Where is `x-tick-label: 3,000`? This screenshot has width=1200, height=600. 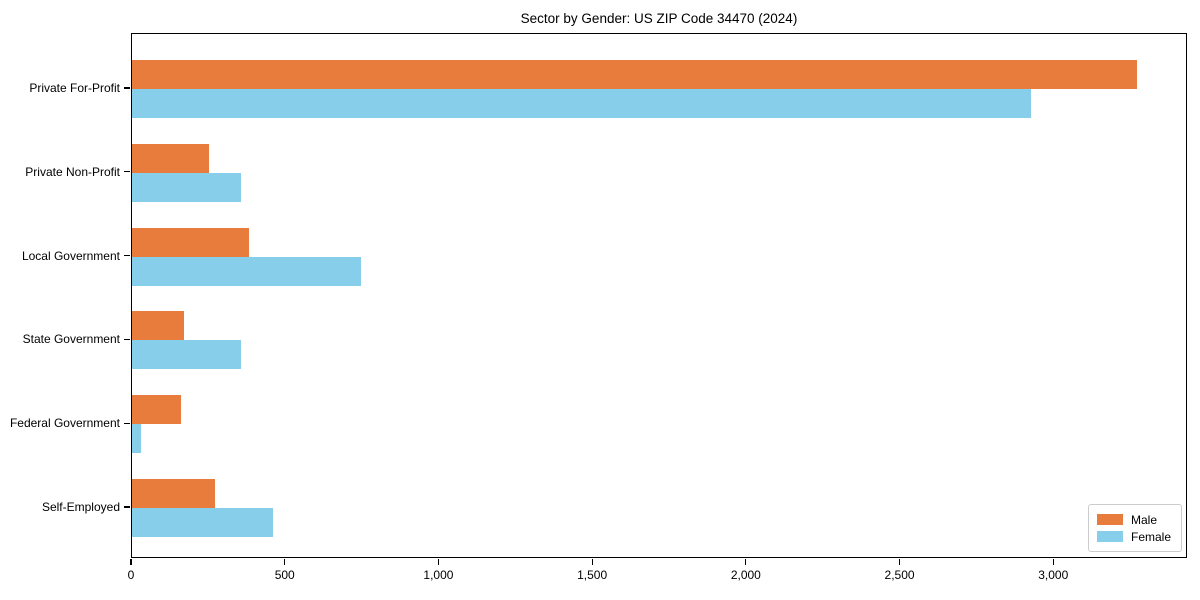 x-tick-label: 3,000 is located at coordinates (1053, 575).